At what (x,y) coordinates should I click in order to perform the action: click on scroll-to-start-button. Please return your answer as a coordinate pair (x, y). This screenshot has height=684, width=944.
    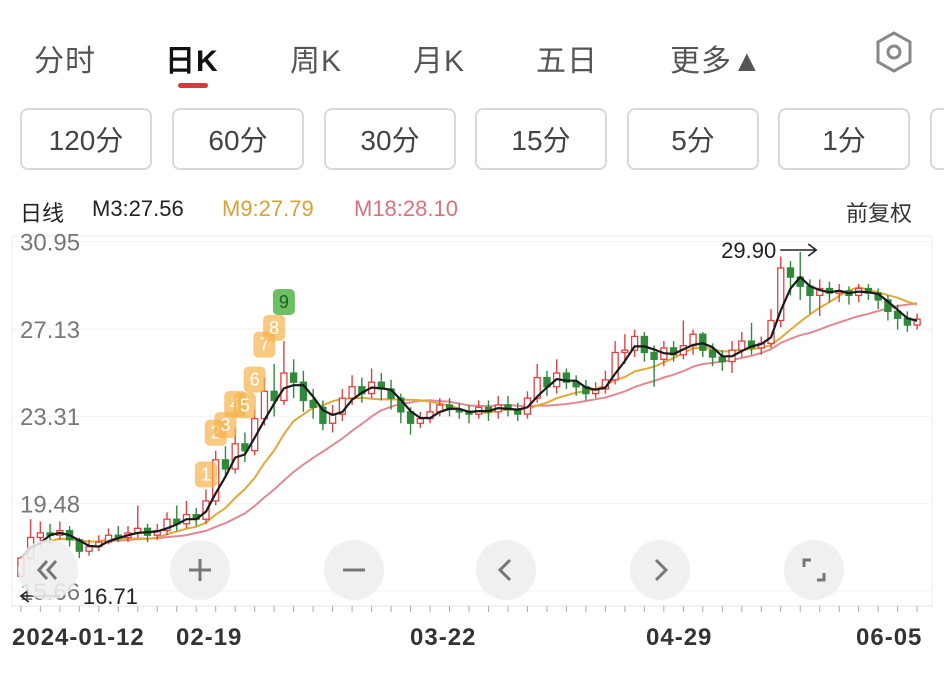
    Looking at the image, I should click on (48, 570).